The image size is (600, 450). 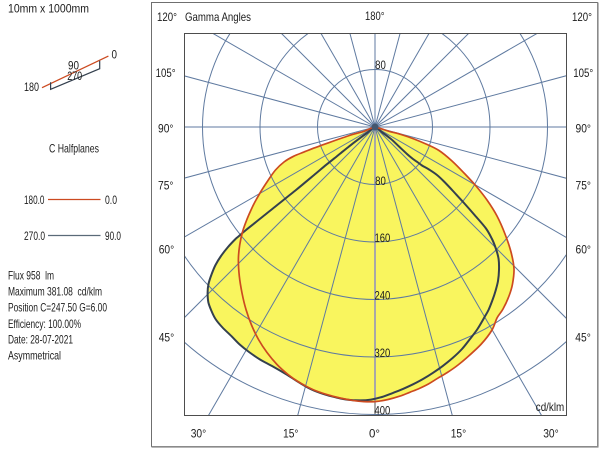 What do you see at coordinates (31, 276) in the screenshot?
I see `svg-text: Flux 958 lm` at bounding box center [31, 276].